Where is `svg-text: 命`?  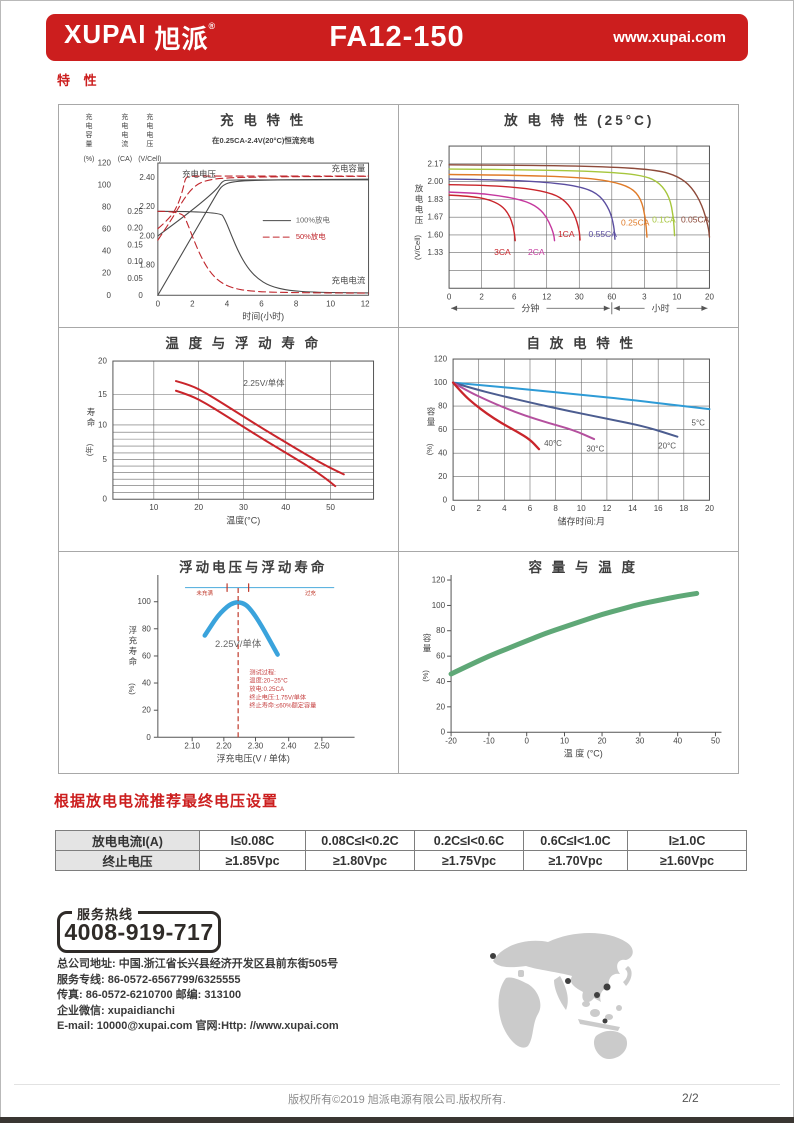
svg-text: 命 is located at coordinates (133, 661).